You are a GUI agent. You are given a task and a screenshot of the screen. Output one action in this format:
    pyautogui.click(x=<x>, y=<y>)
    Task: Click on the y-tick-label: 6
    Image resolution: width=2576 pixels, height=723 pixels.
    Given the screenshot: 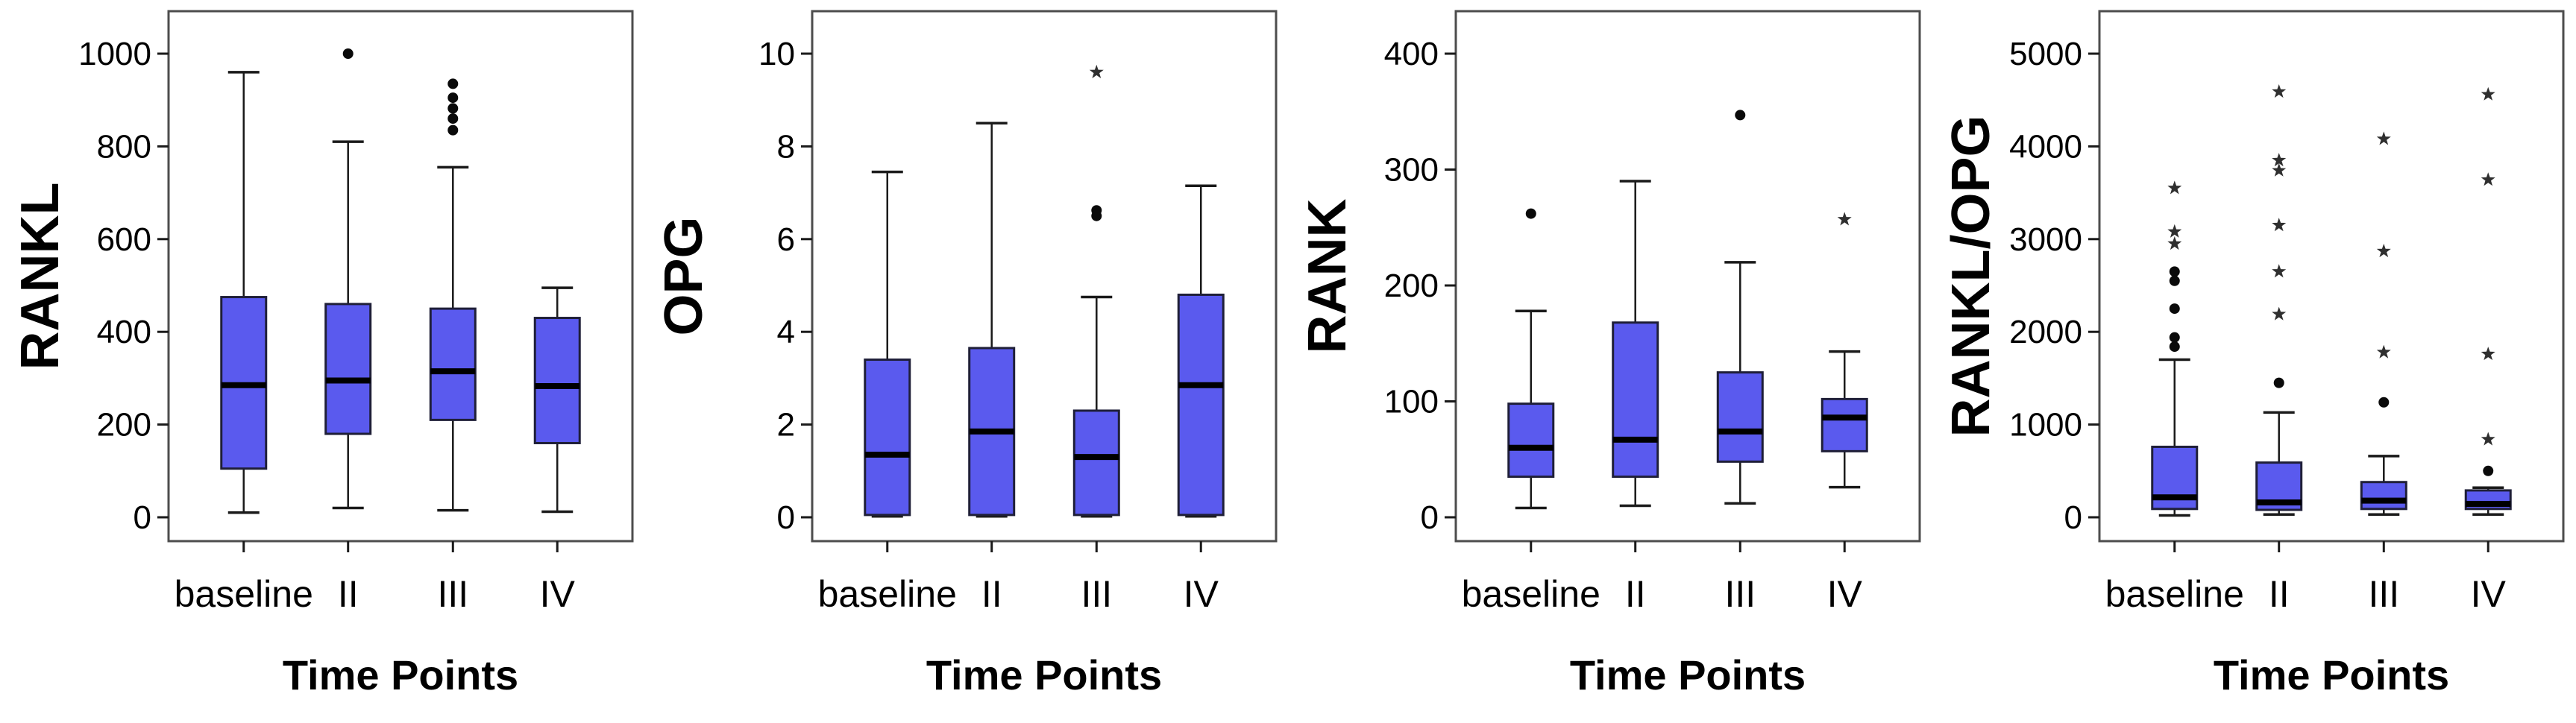 What is the action you would take?
    pyautogui.click(x=786, y=239)
    